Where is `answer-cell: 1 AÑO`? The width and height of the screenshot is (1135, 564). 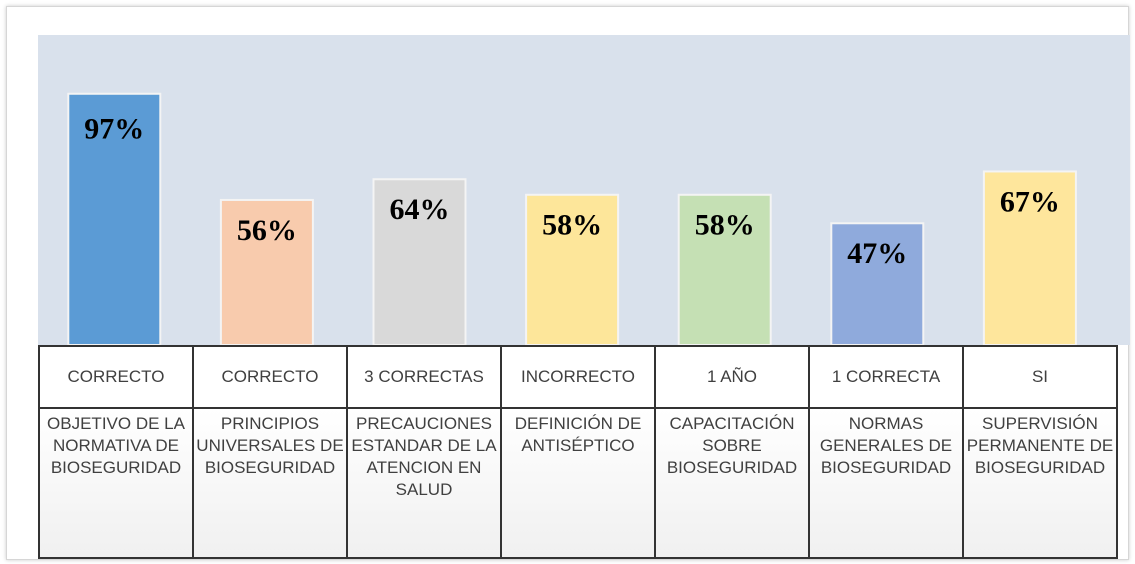
answer-cell: 1 AÑO is located at coordinates (732, 377).